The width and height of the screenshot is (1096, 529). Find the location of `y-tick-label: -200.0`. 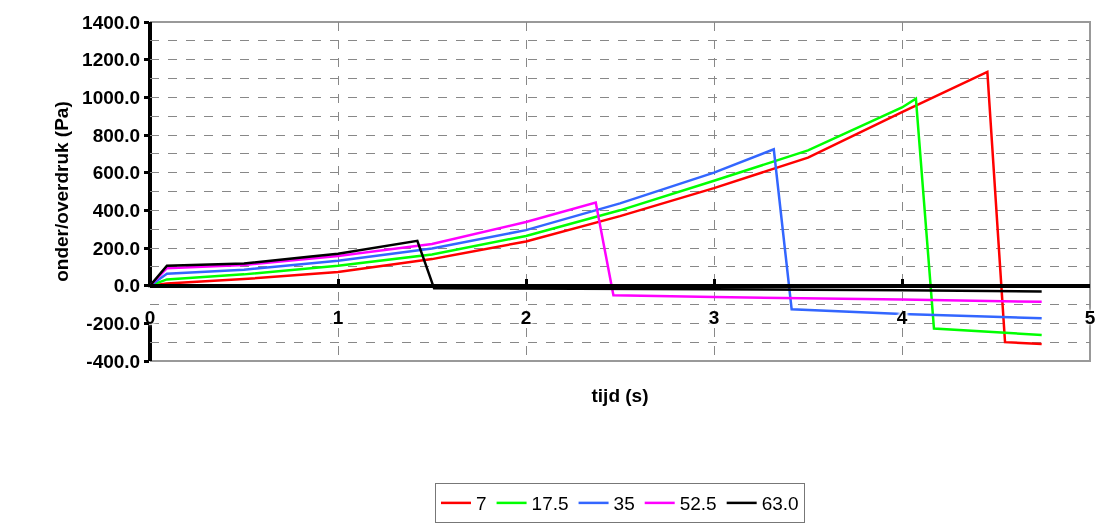

y-tick-label: -200.0 is located at coordinates (113, 323).